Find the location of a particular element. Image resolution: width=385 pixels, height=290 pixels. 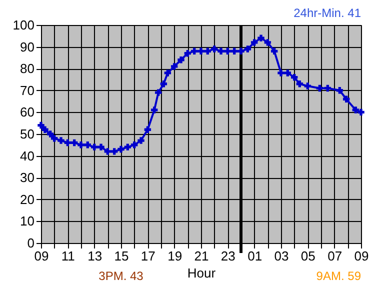

x-tick-label: 21 is located at coordinates (201, 256).